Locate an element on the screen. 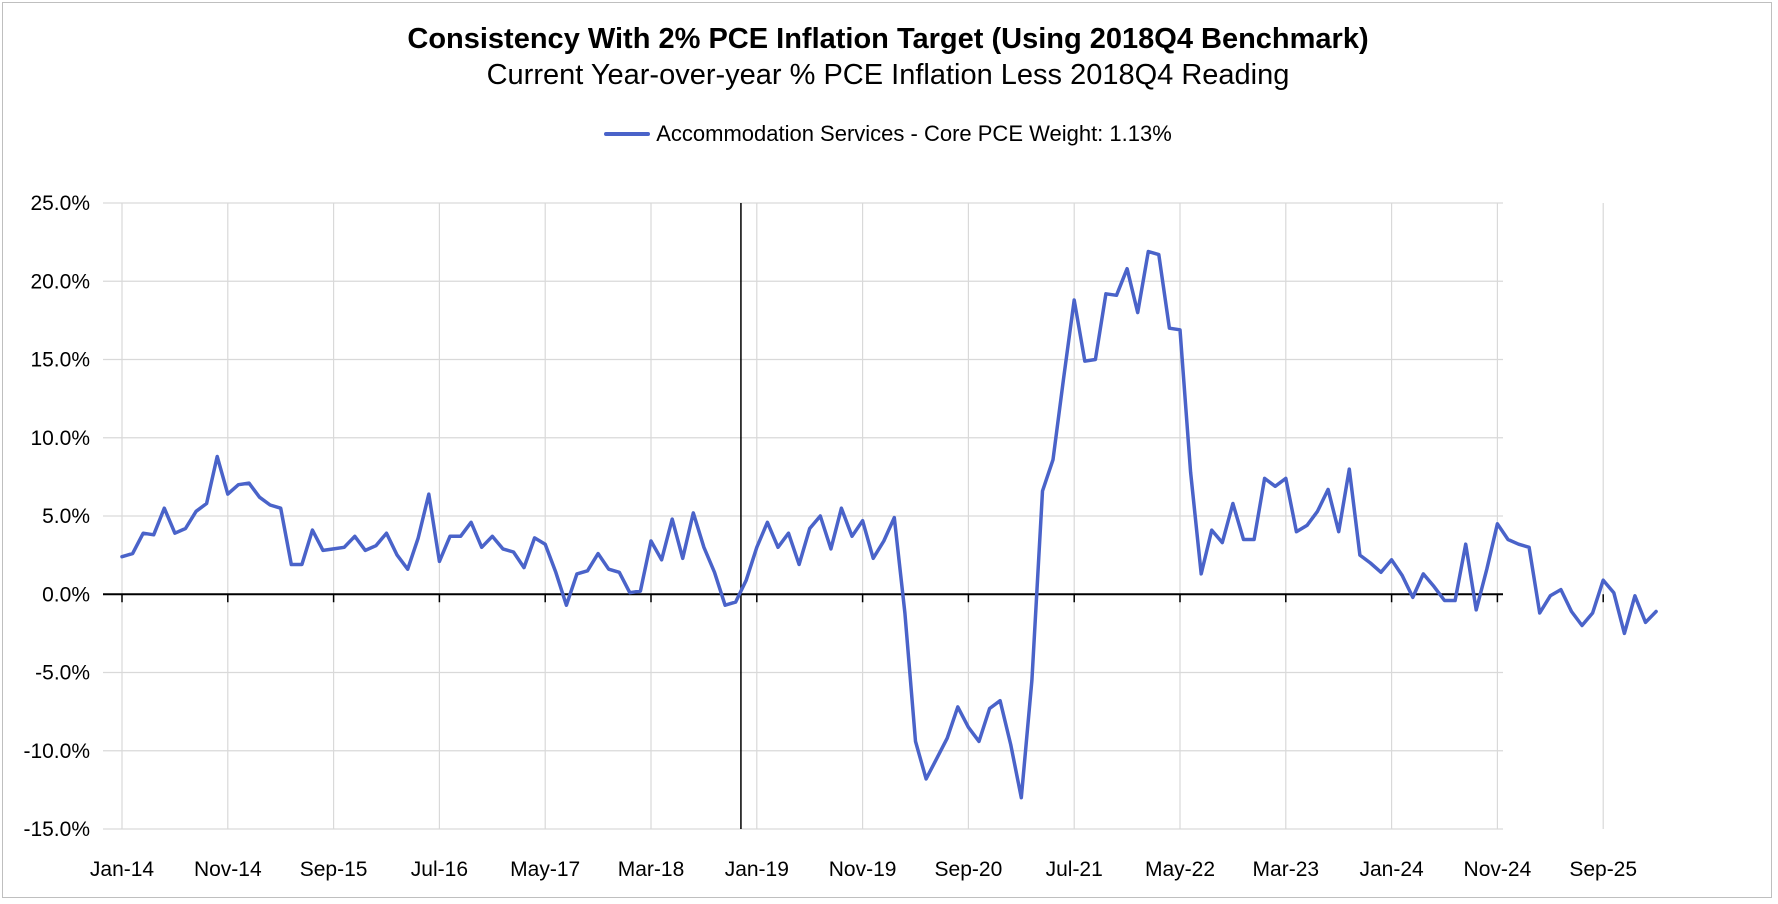 The width and height of the screenshot is (1778, 904). x-tick-label: Mar-18 is located at coordinates (651, 869).